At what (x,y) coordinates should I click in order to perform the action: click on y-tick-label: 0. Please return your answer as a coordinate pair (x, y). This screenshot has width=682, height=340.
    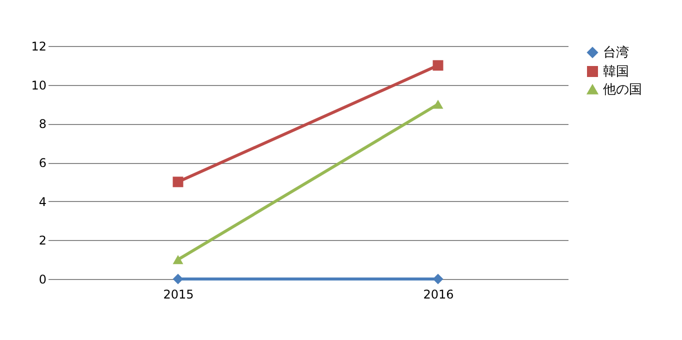
    Looking at the image, I should click on (42, 279).